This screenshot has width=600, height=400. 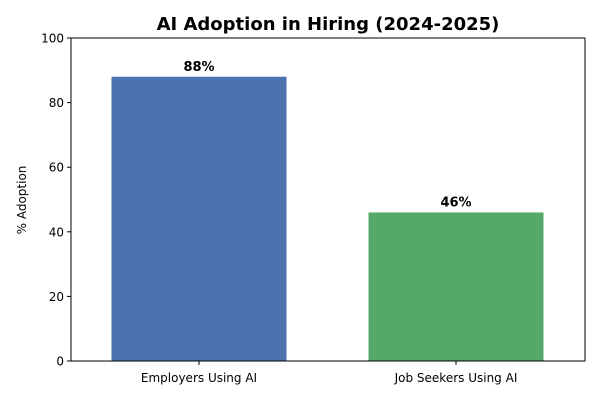 I want to click on chart-title: AI Adoption in Hiring (2024-2025), so click(x=328, y=24).